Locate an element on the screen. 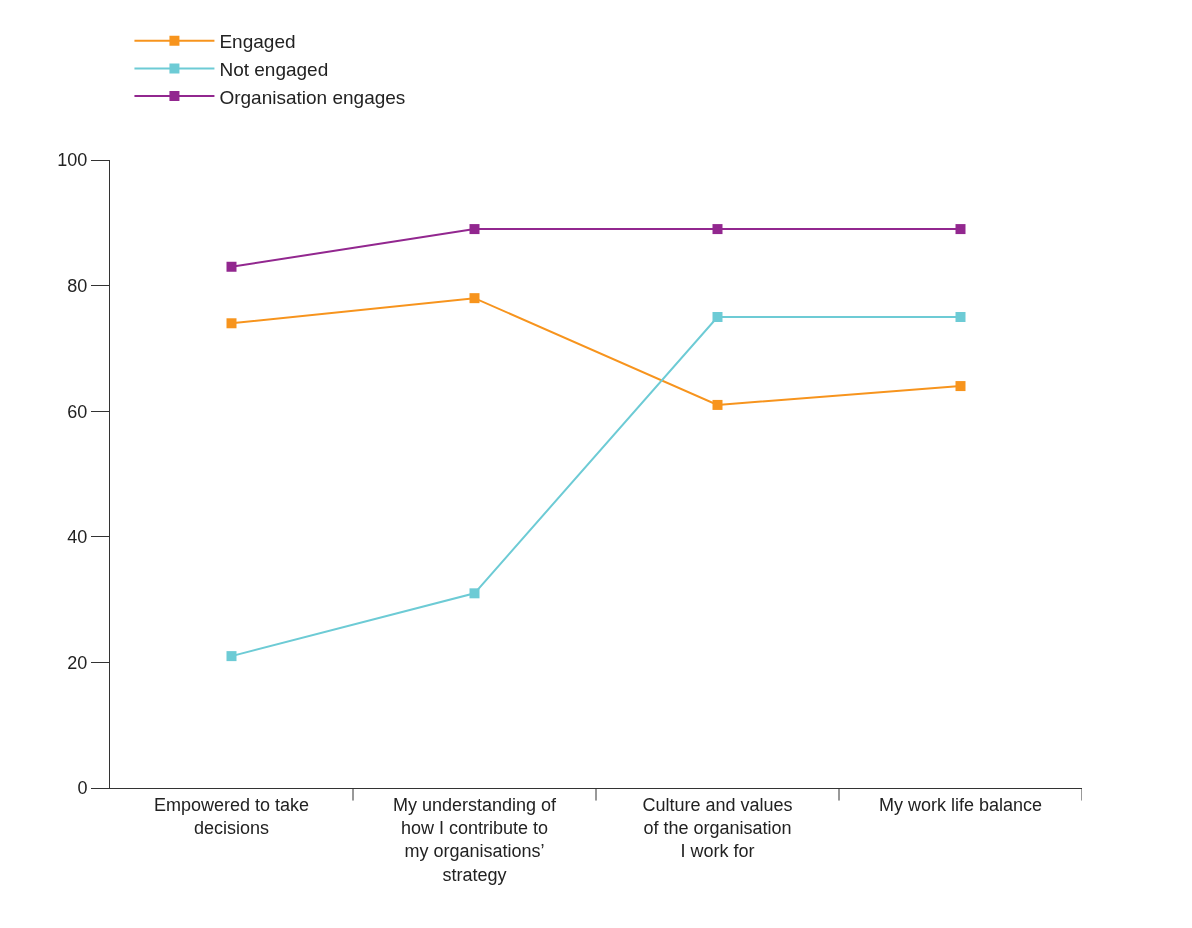 This screenshot has width=1192, height=928. legend-label: Not engaged is located at coordinates (274, 69).